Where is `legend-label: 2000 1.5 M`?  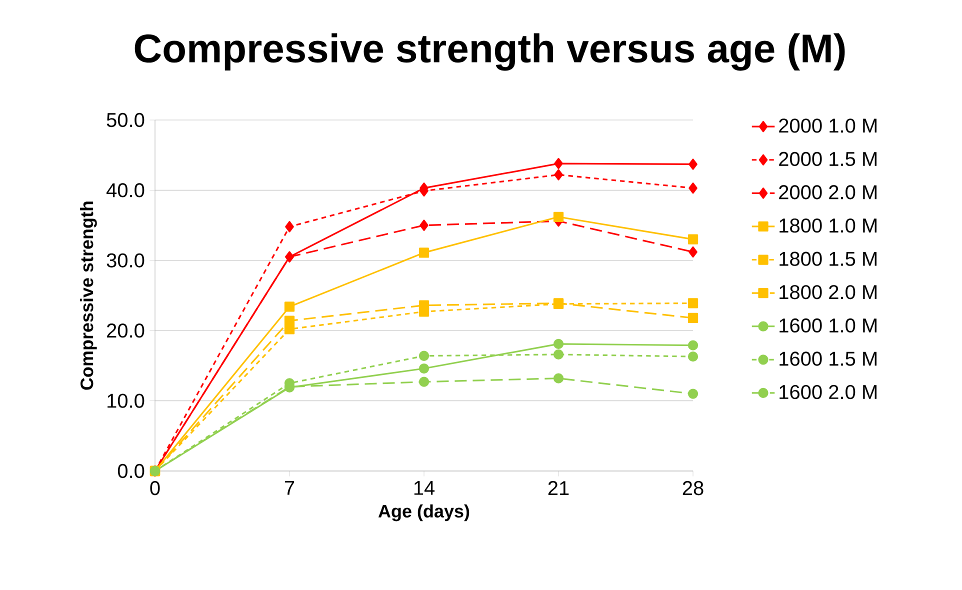
legend-label: 2000 1.5 M is located at coordinates (827, 159).